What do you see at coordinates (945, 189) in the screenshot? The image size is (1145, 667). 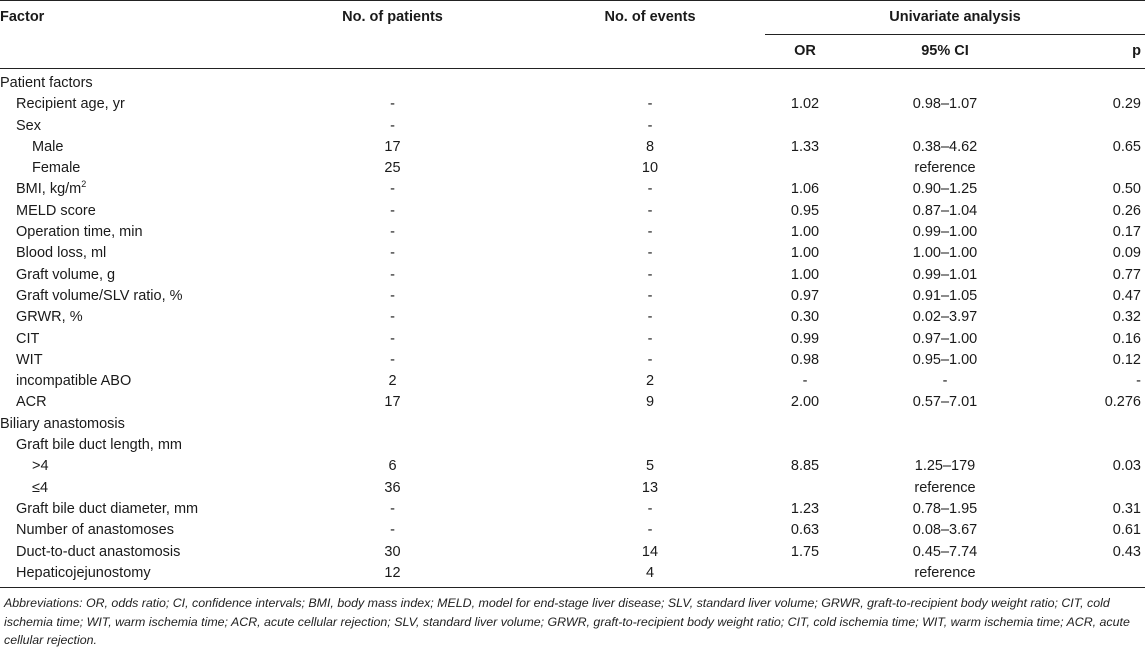 I see `ci-cell-text: 0.90–1.25` at bounding box center [945, 189].